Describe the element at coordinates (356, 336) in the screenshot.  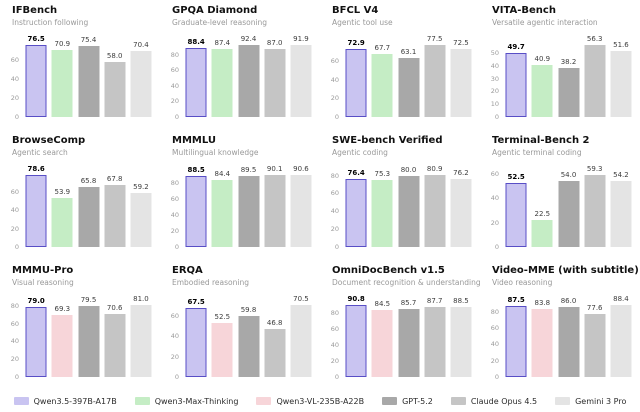
I see `bar-slot-qwen3-5-397b-a17b: 90.8` at that location.